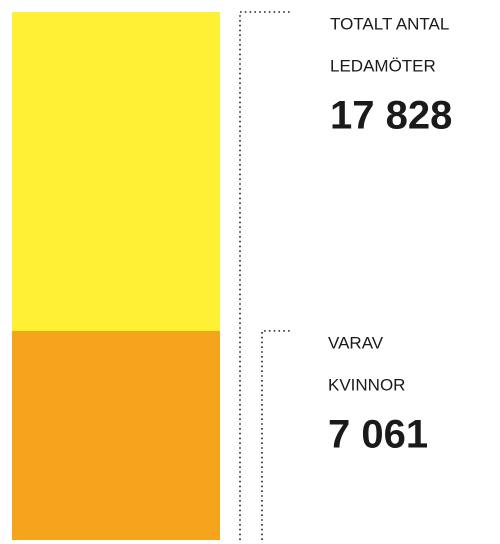 The width and height of the screenshot is (500, 544). I want to click on label-line: TOTALT ANTAL, so click(389, 23).